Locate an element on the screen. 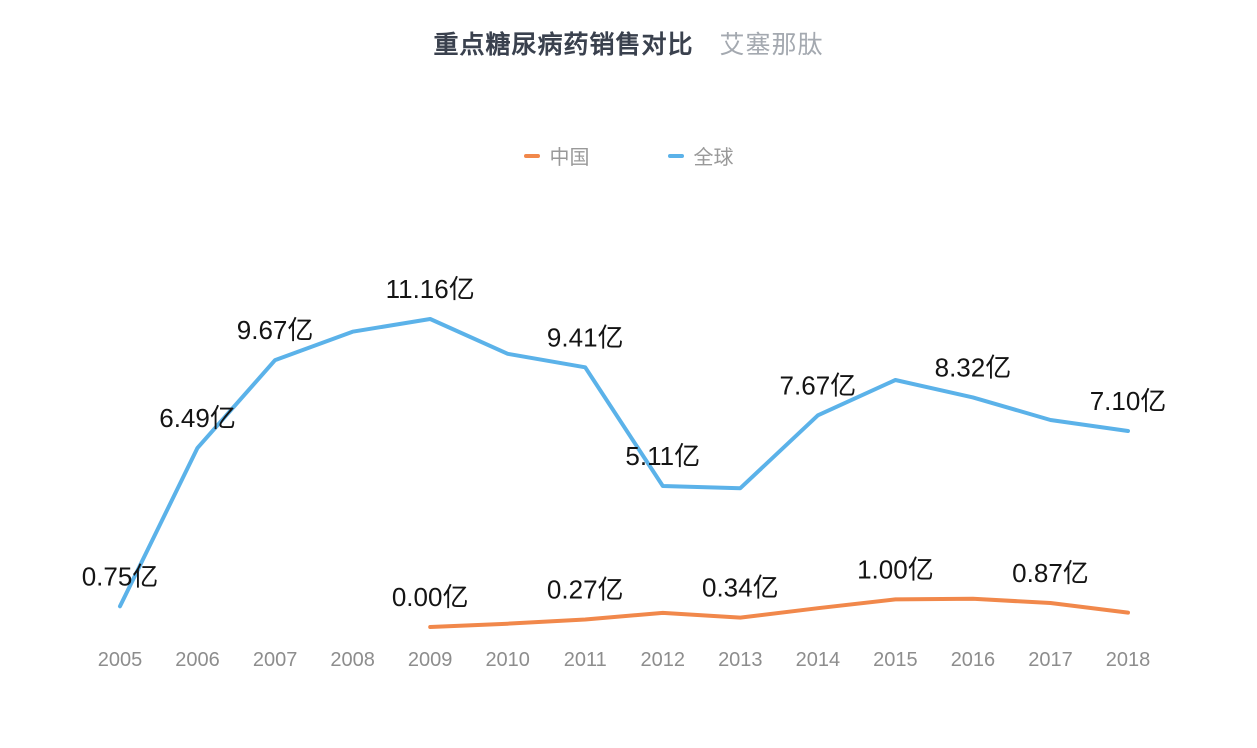 This screenshot has height=748, width=1257. x-axis-label: 2008 is located at coordinates (352, 660).